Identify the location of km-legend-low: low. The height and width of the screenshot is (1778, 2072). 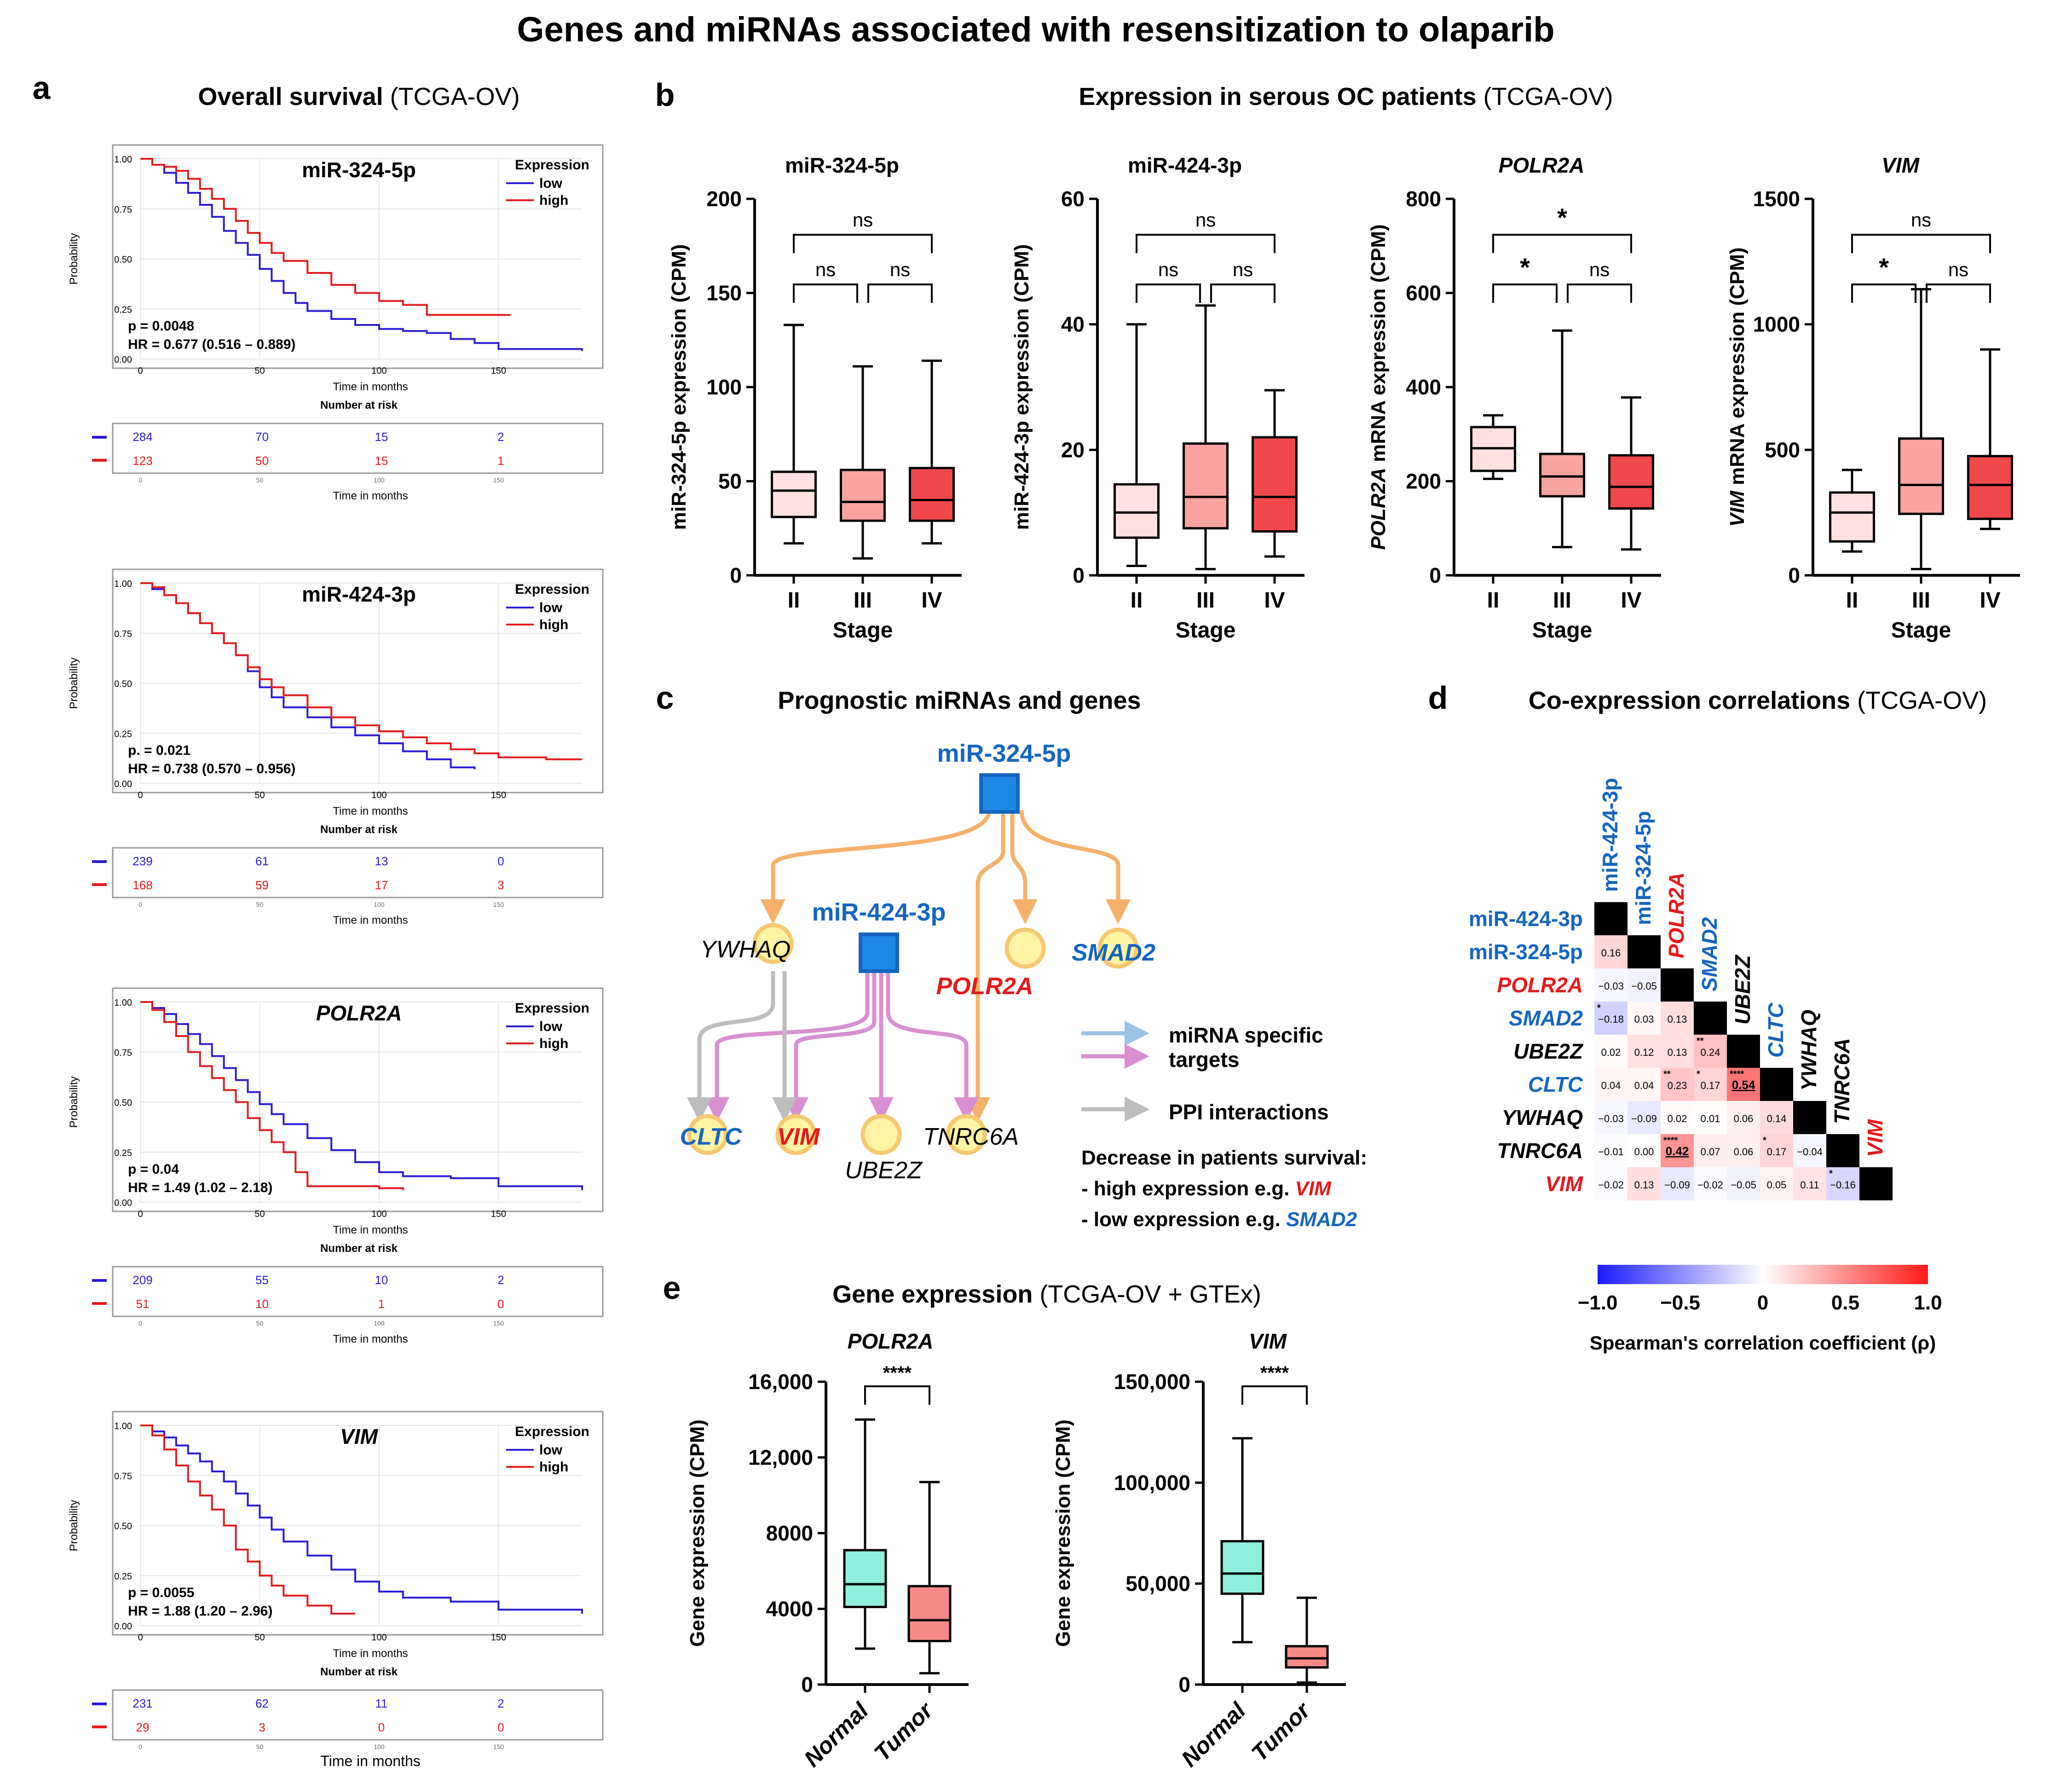
(551, 1450).